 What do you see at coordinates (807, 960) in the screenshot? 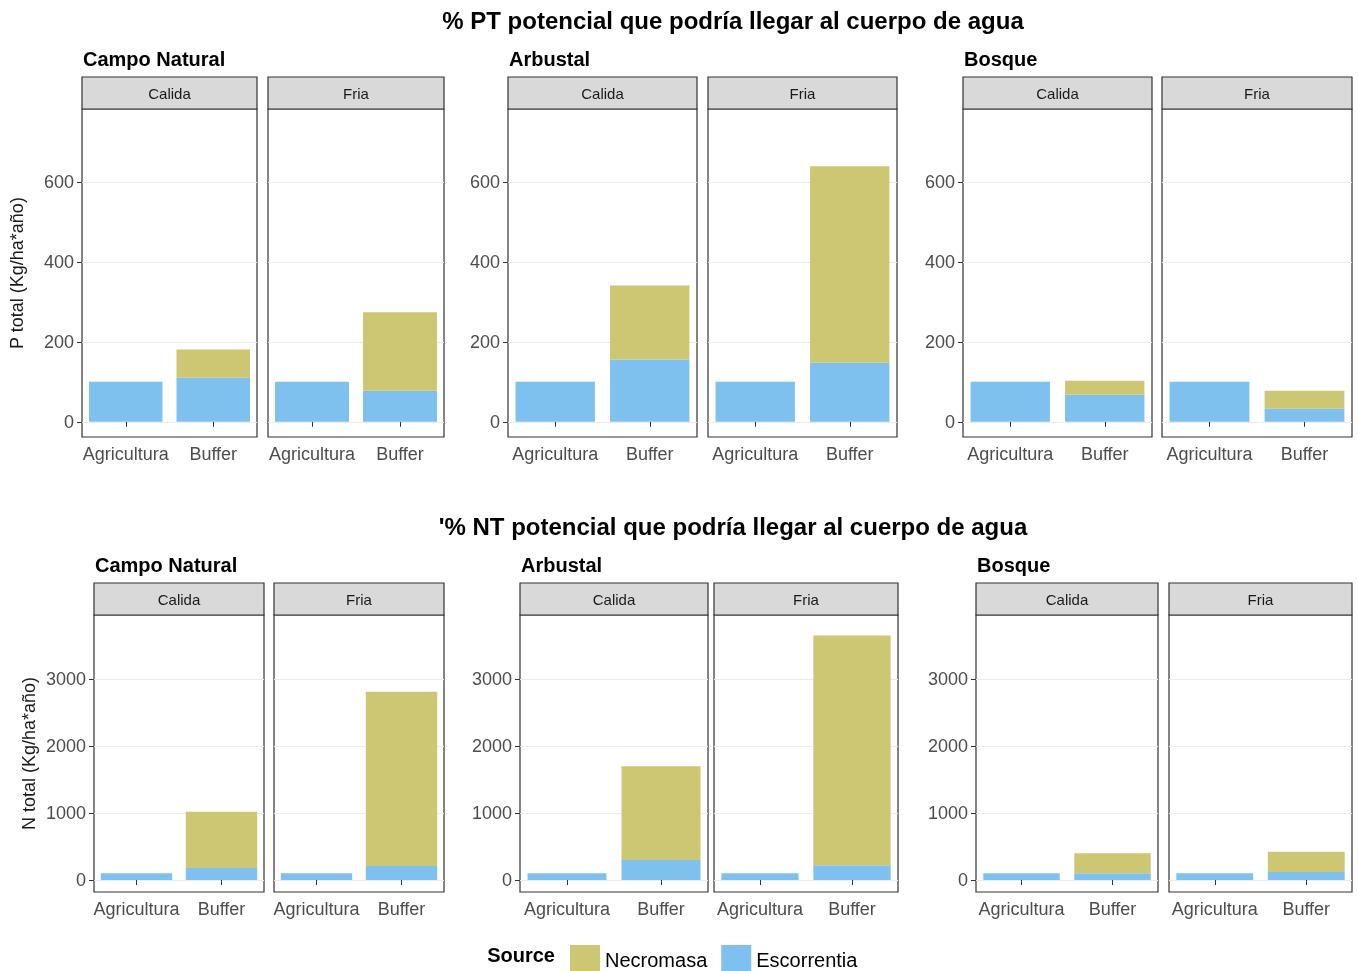
I see `legend-label: Escorrentia` at bounding box center [807, 960].